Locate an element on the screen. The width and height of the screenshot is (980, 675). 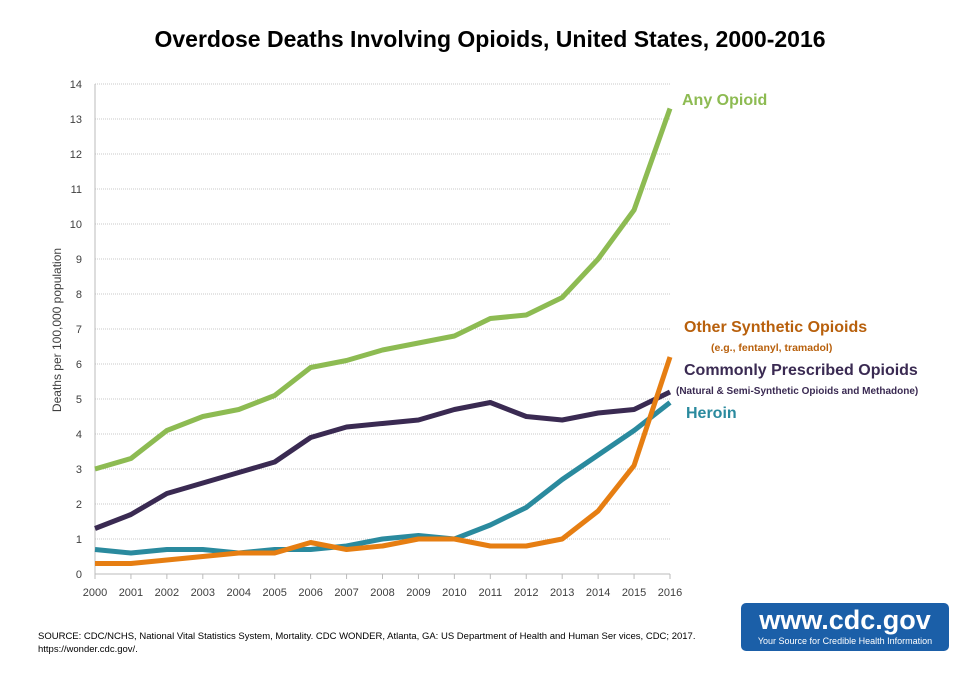
x-tick-label: 2011 is located at coordinates (490, 593).